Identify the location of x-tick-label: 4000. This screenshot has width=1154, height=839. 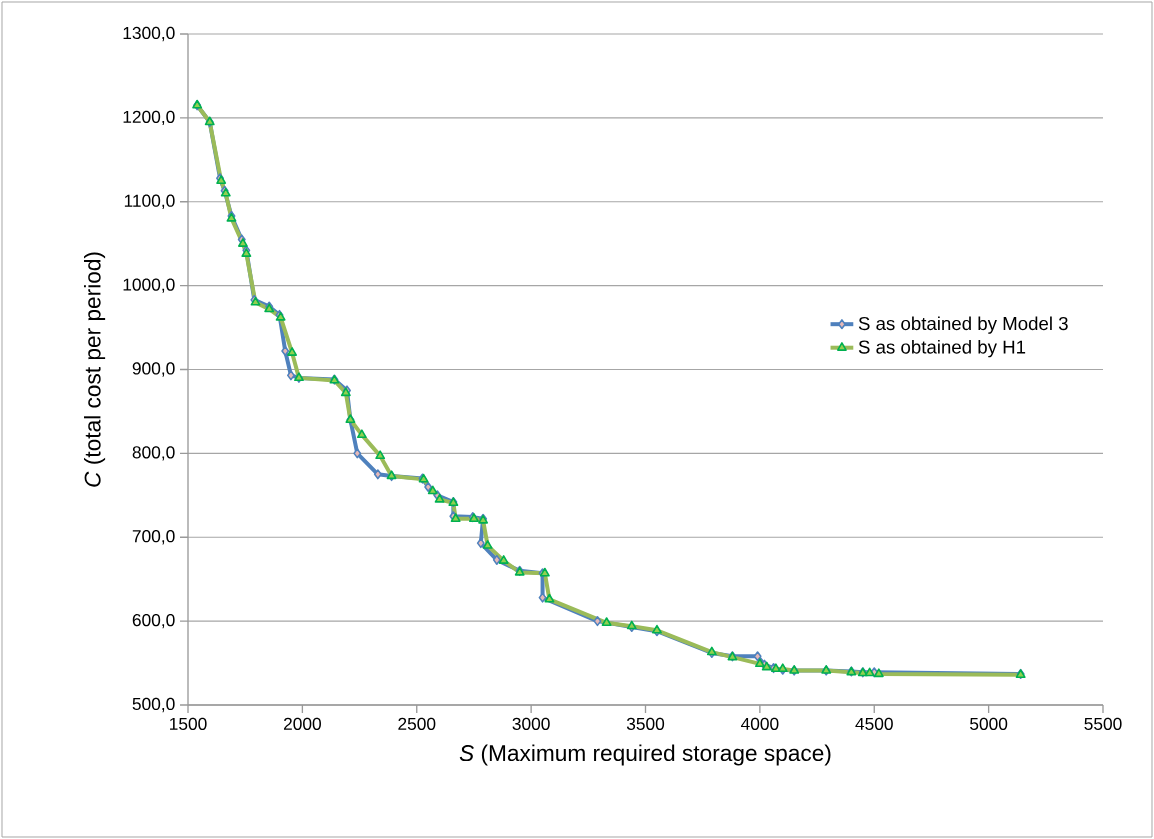
(759, 723).